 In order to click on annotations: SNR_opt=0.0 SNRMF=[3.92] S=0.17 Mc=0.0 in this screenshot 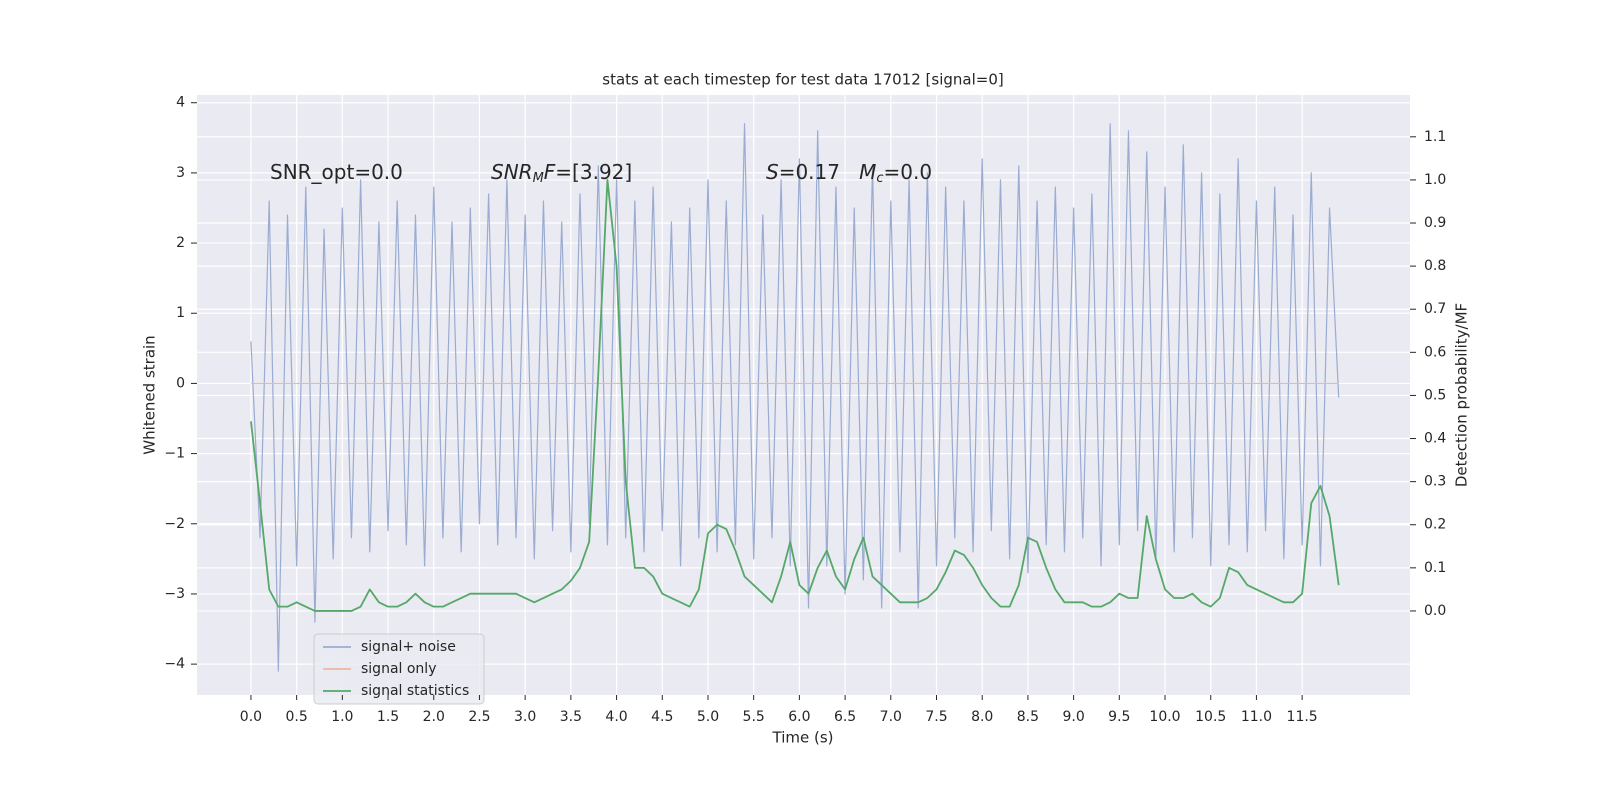, I will do `click(601, 173)`.